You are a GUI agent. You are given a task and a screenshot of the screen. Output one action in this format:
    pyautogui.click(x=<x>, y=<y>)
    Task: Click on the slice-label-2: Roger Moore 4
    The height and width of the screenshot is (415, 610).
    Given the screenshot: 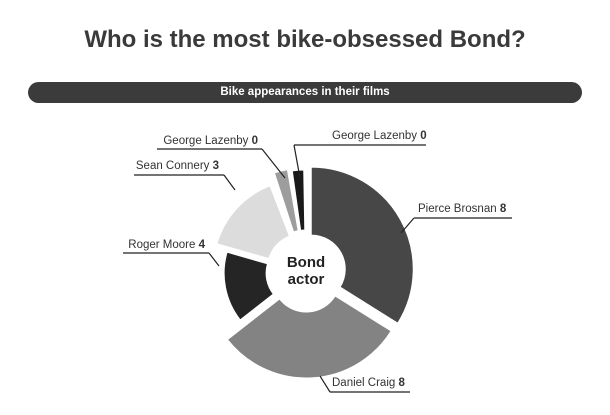 What is the action you would take?
    pyautogui.click(x=166, y=245)
    